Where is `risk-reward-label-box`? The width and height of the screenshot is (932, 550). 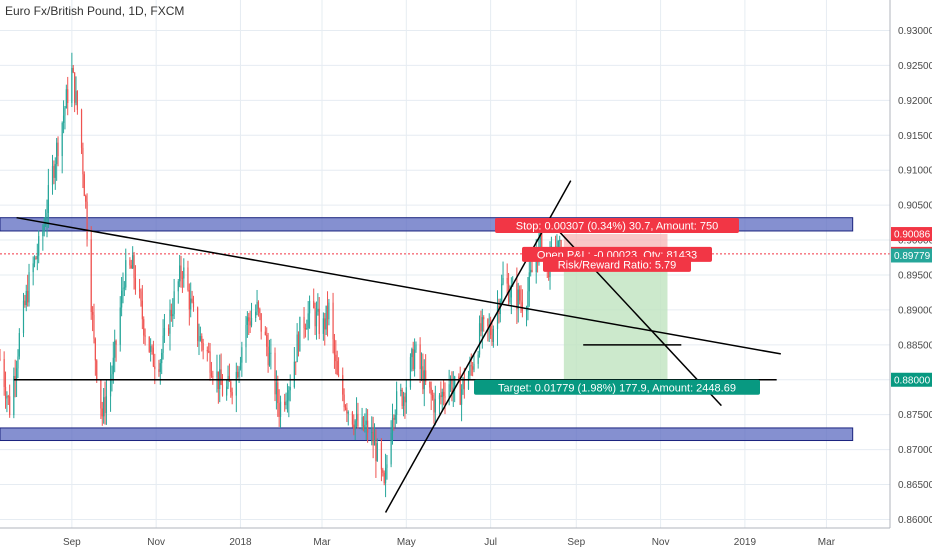 risk-reward-label-box is located at coordinates (617, 264).